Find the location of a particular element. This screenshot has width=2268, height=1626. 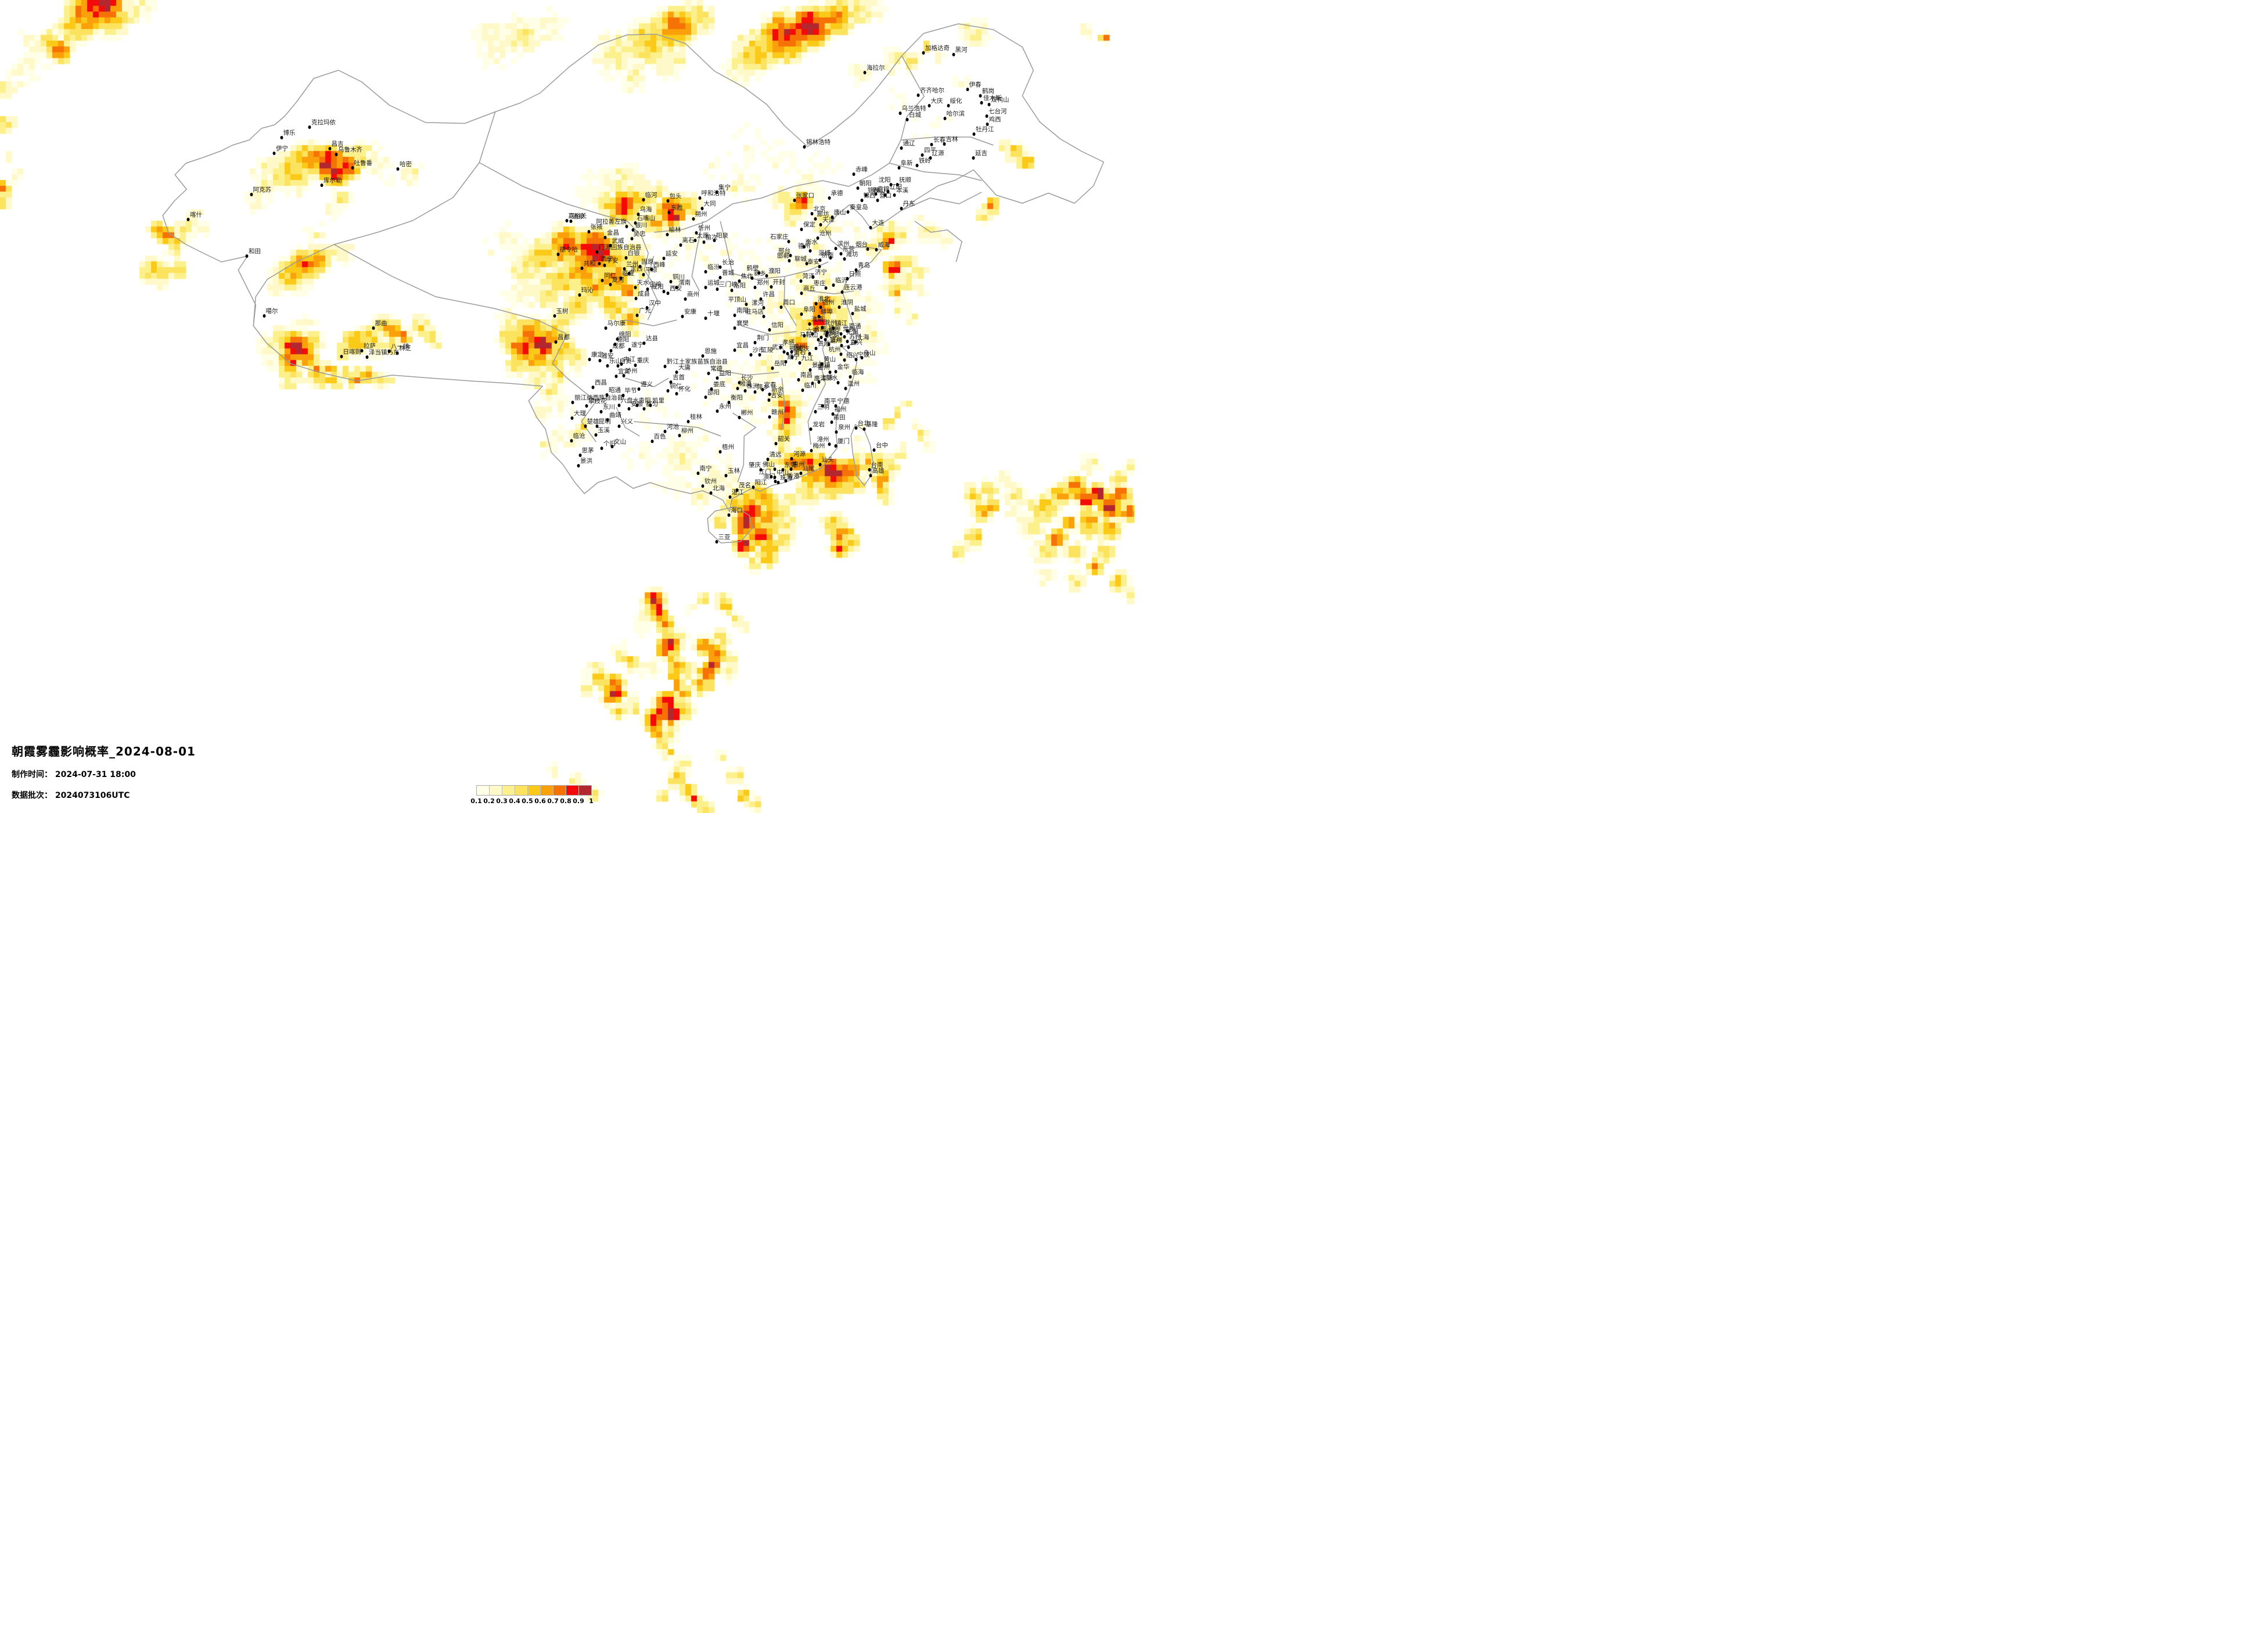

city-label: 个旧 is located at coordinates (609, 444).